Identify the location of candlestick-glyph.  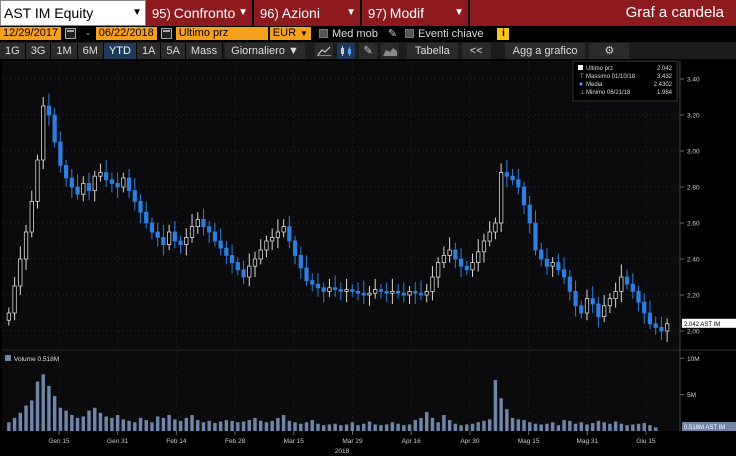
(345, 50).